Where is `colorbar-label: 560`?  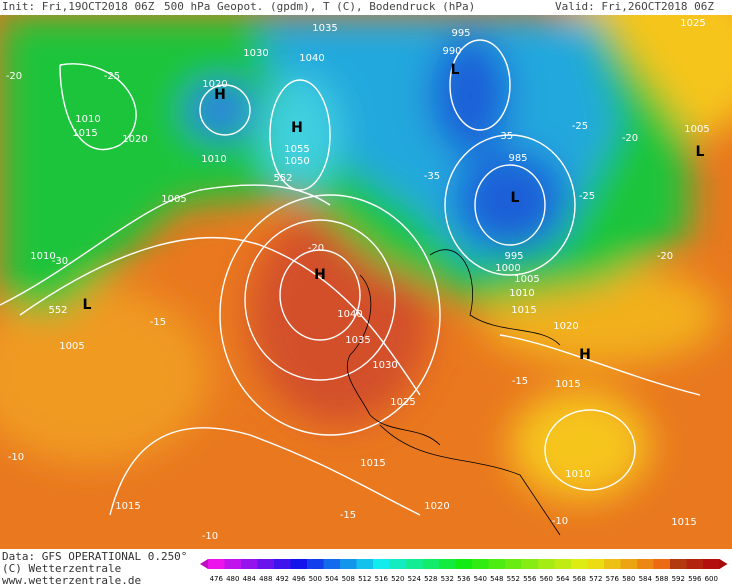
colorbar-label: 560 is located at coordinates (546, 579).